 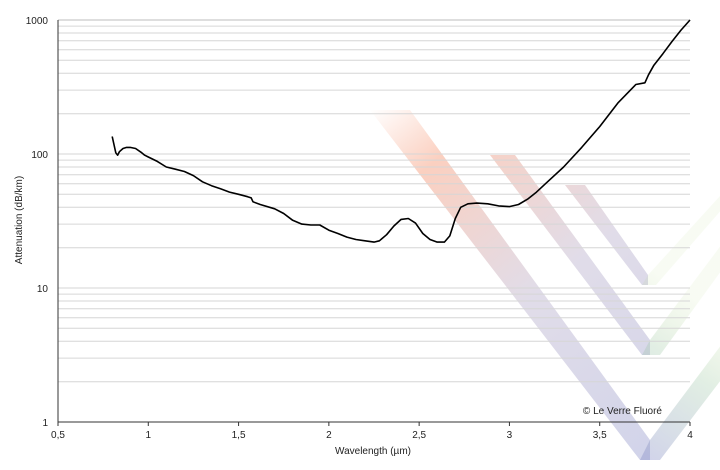 What do you see at coordinates (329, 435) in the screenshot?
I see `x-tick-label: 2` at bounding box center [329, 435].